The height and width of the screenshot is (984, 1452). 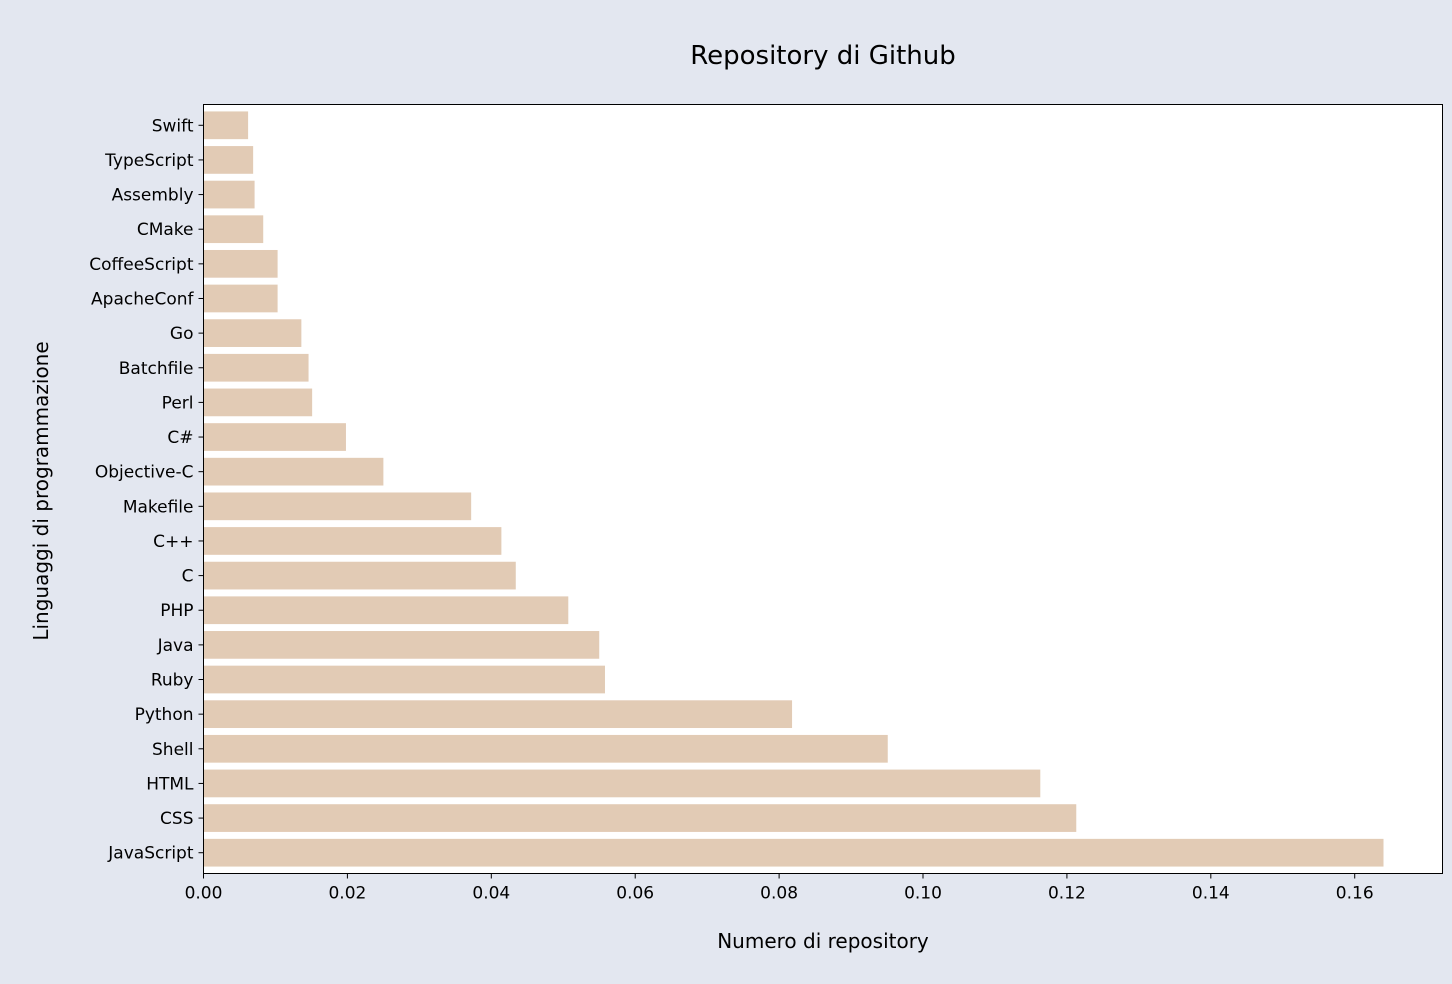 I want to click on y-tick-label: Makefile, so click(x=158, y=507).